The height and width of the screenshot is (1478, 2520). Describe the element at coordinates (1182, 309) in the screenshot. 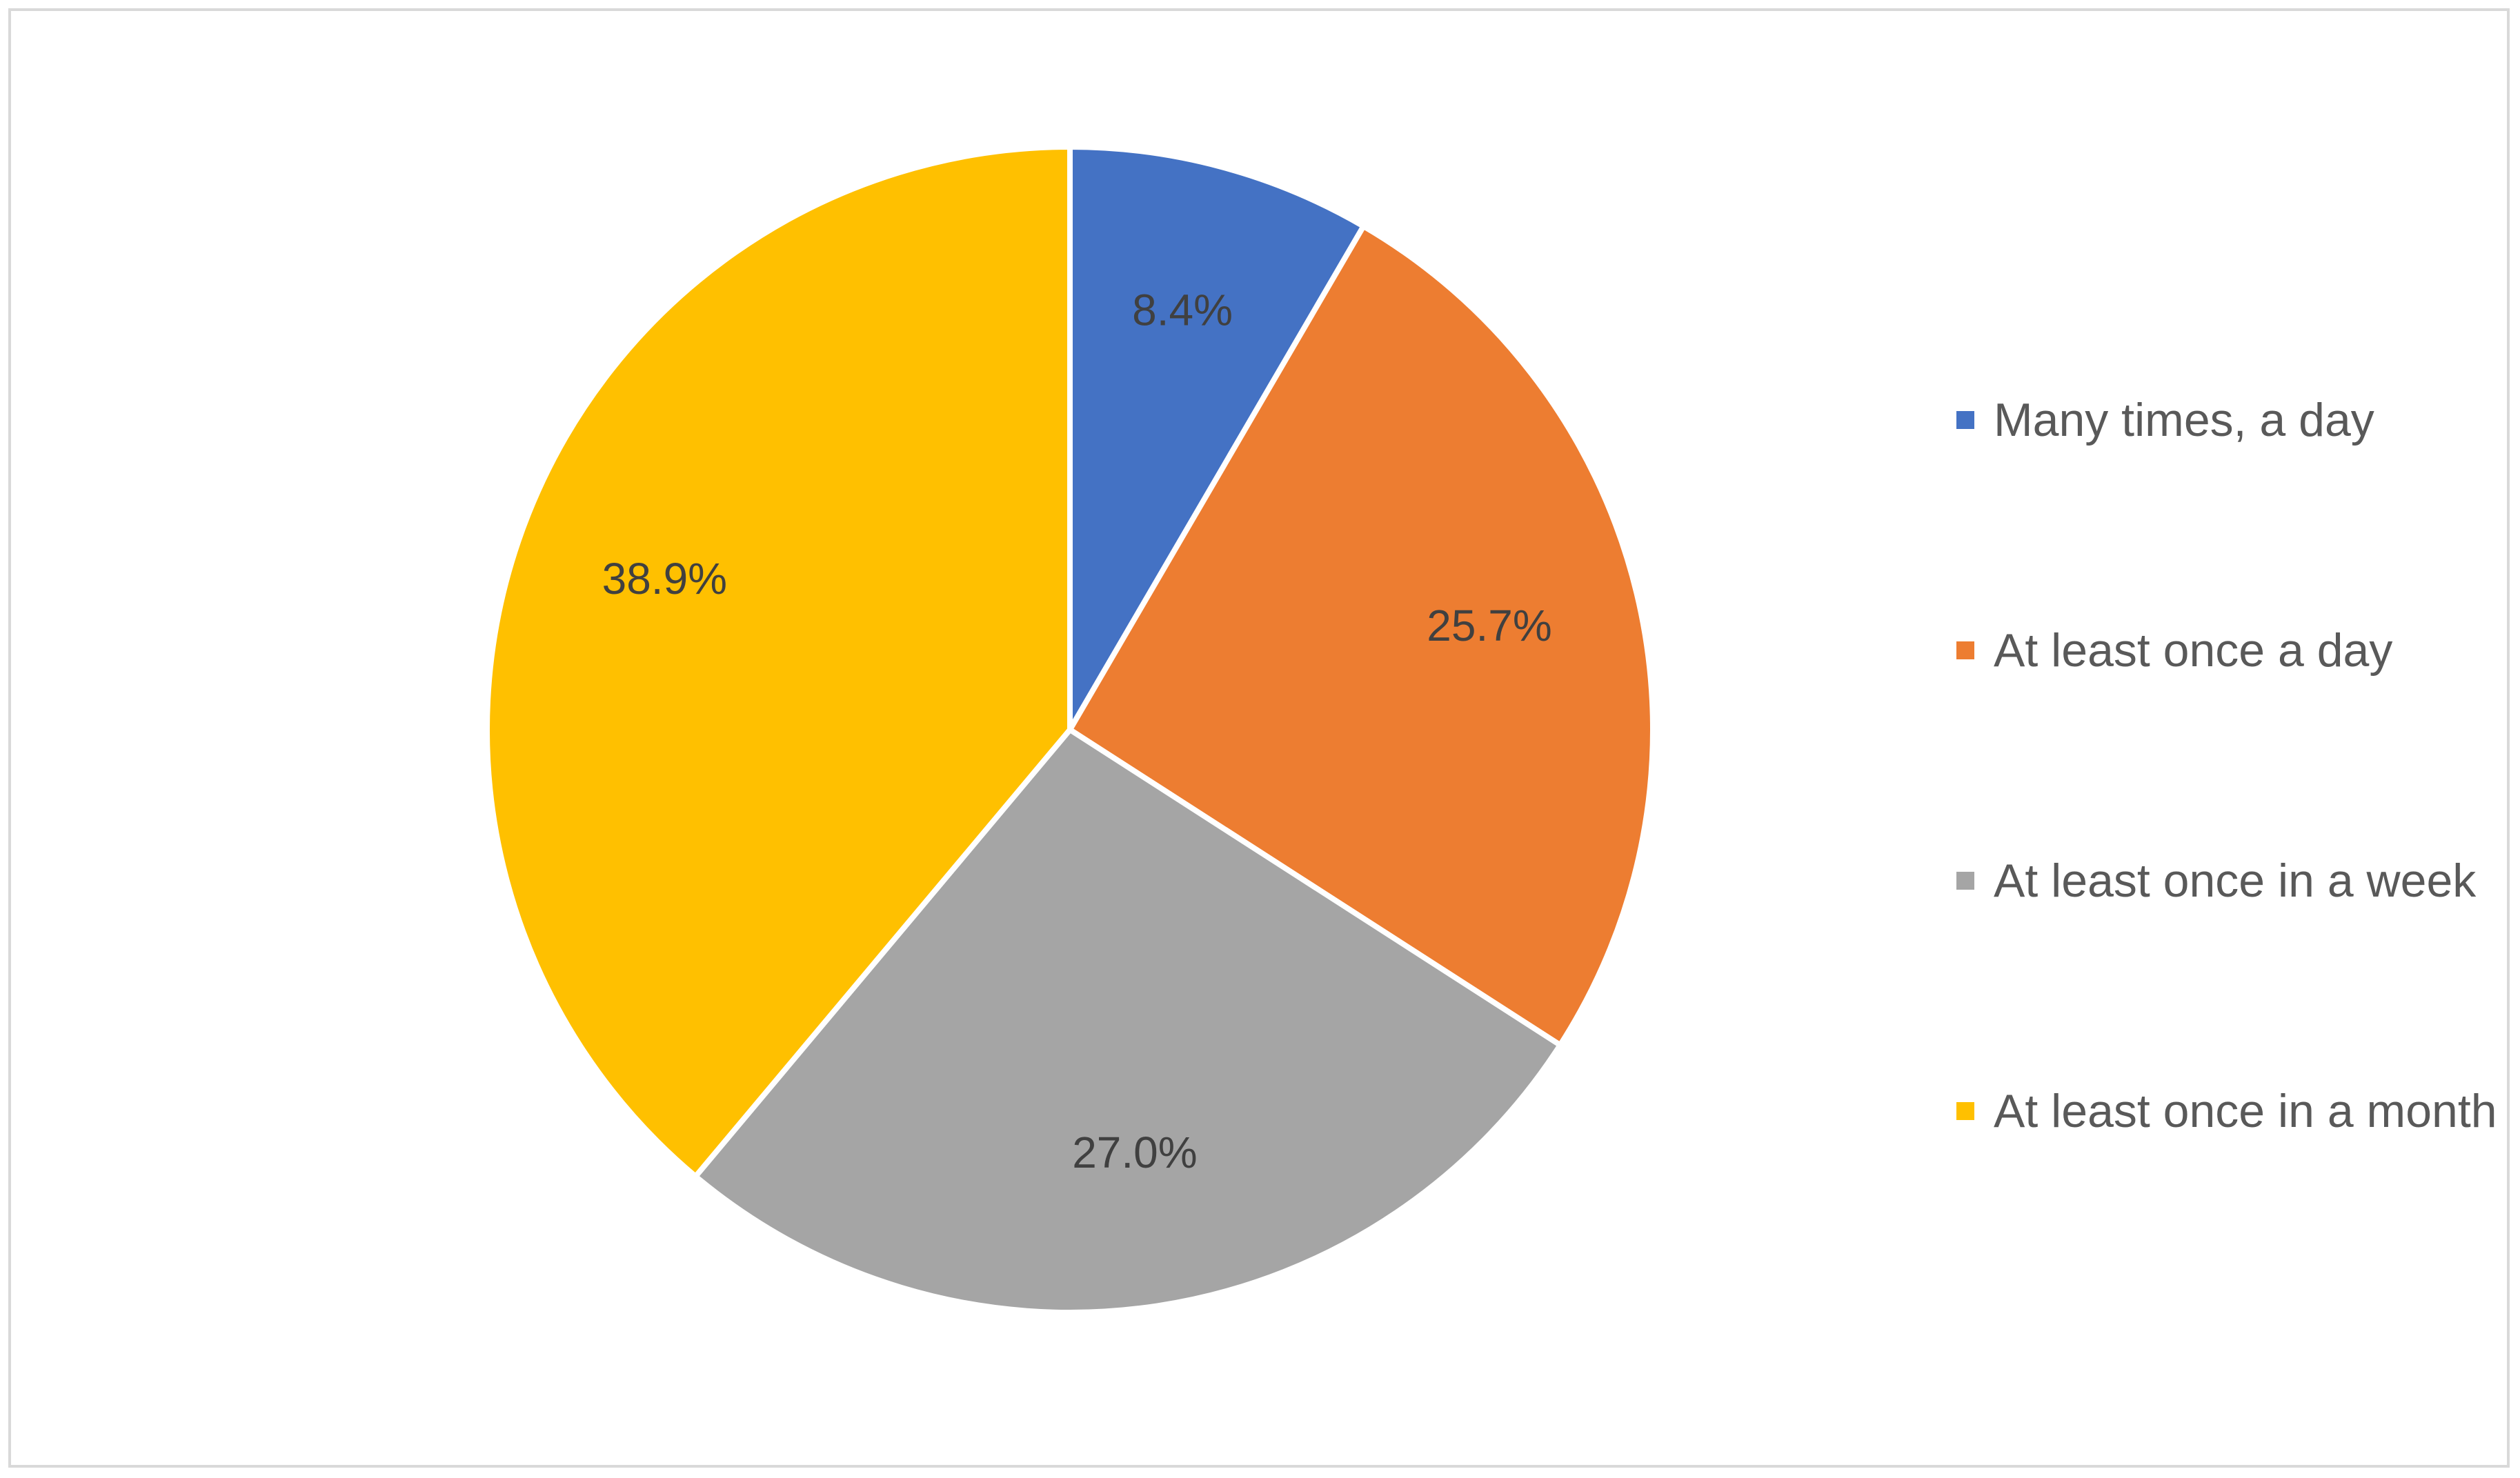

I see `data-label-many-times-a-day: 8.4%` at that location.